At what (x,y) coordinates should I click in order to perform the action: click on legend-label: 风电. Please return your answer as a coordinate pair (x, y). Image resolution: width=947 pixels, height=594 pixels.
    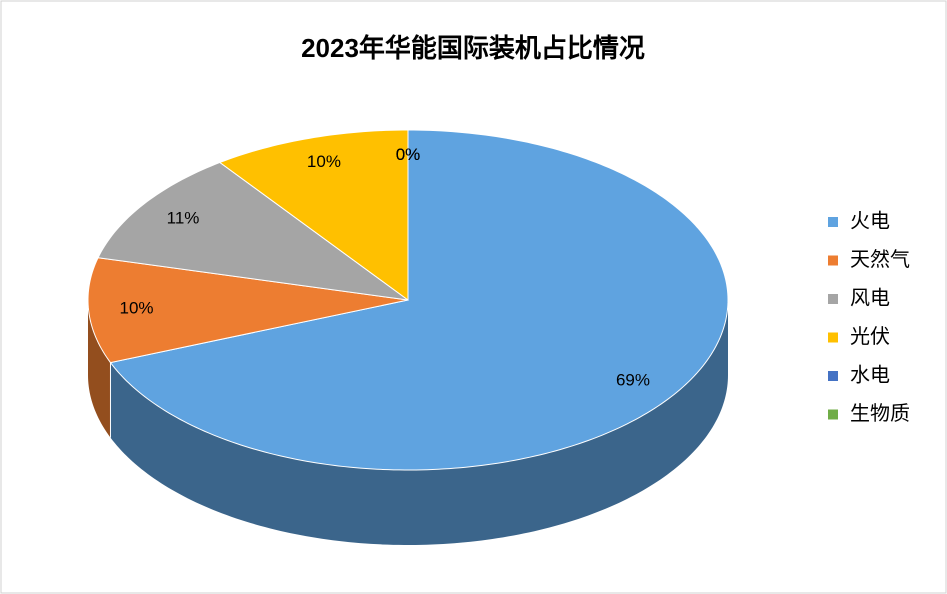
    Looking at the image, I should click on (870, 297).